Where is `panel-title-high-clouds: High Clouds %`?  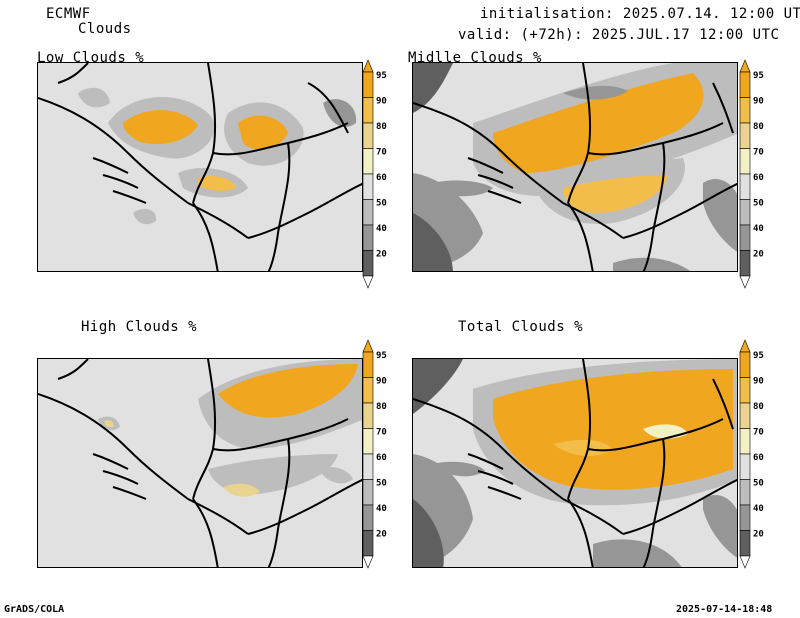
panel-title-high-clouds: High Clouds % is located at coordinates (139, 327).